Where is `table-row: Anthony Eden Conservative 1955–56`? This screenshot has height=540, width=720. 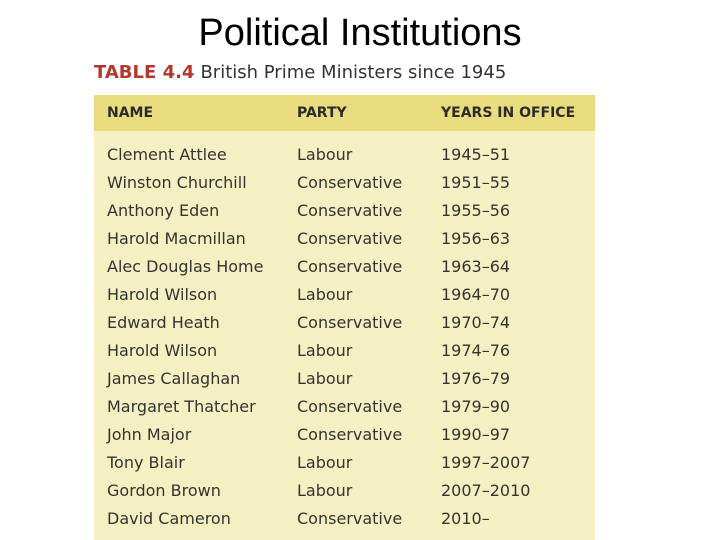 table-row: Anthony Eden Conservative 1955–56 is located at coordinates (344, 210).